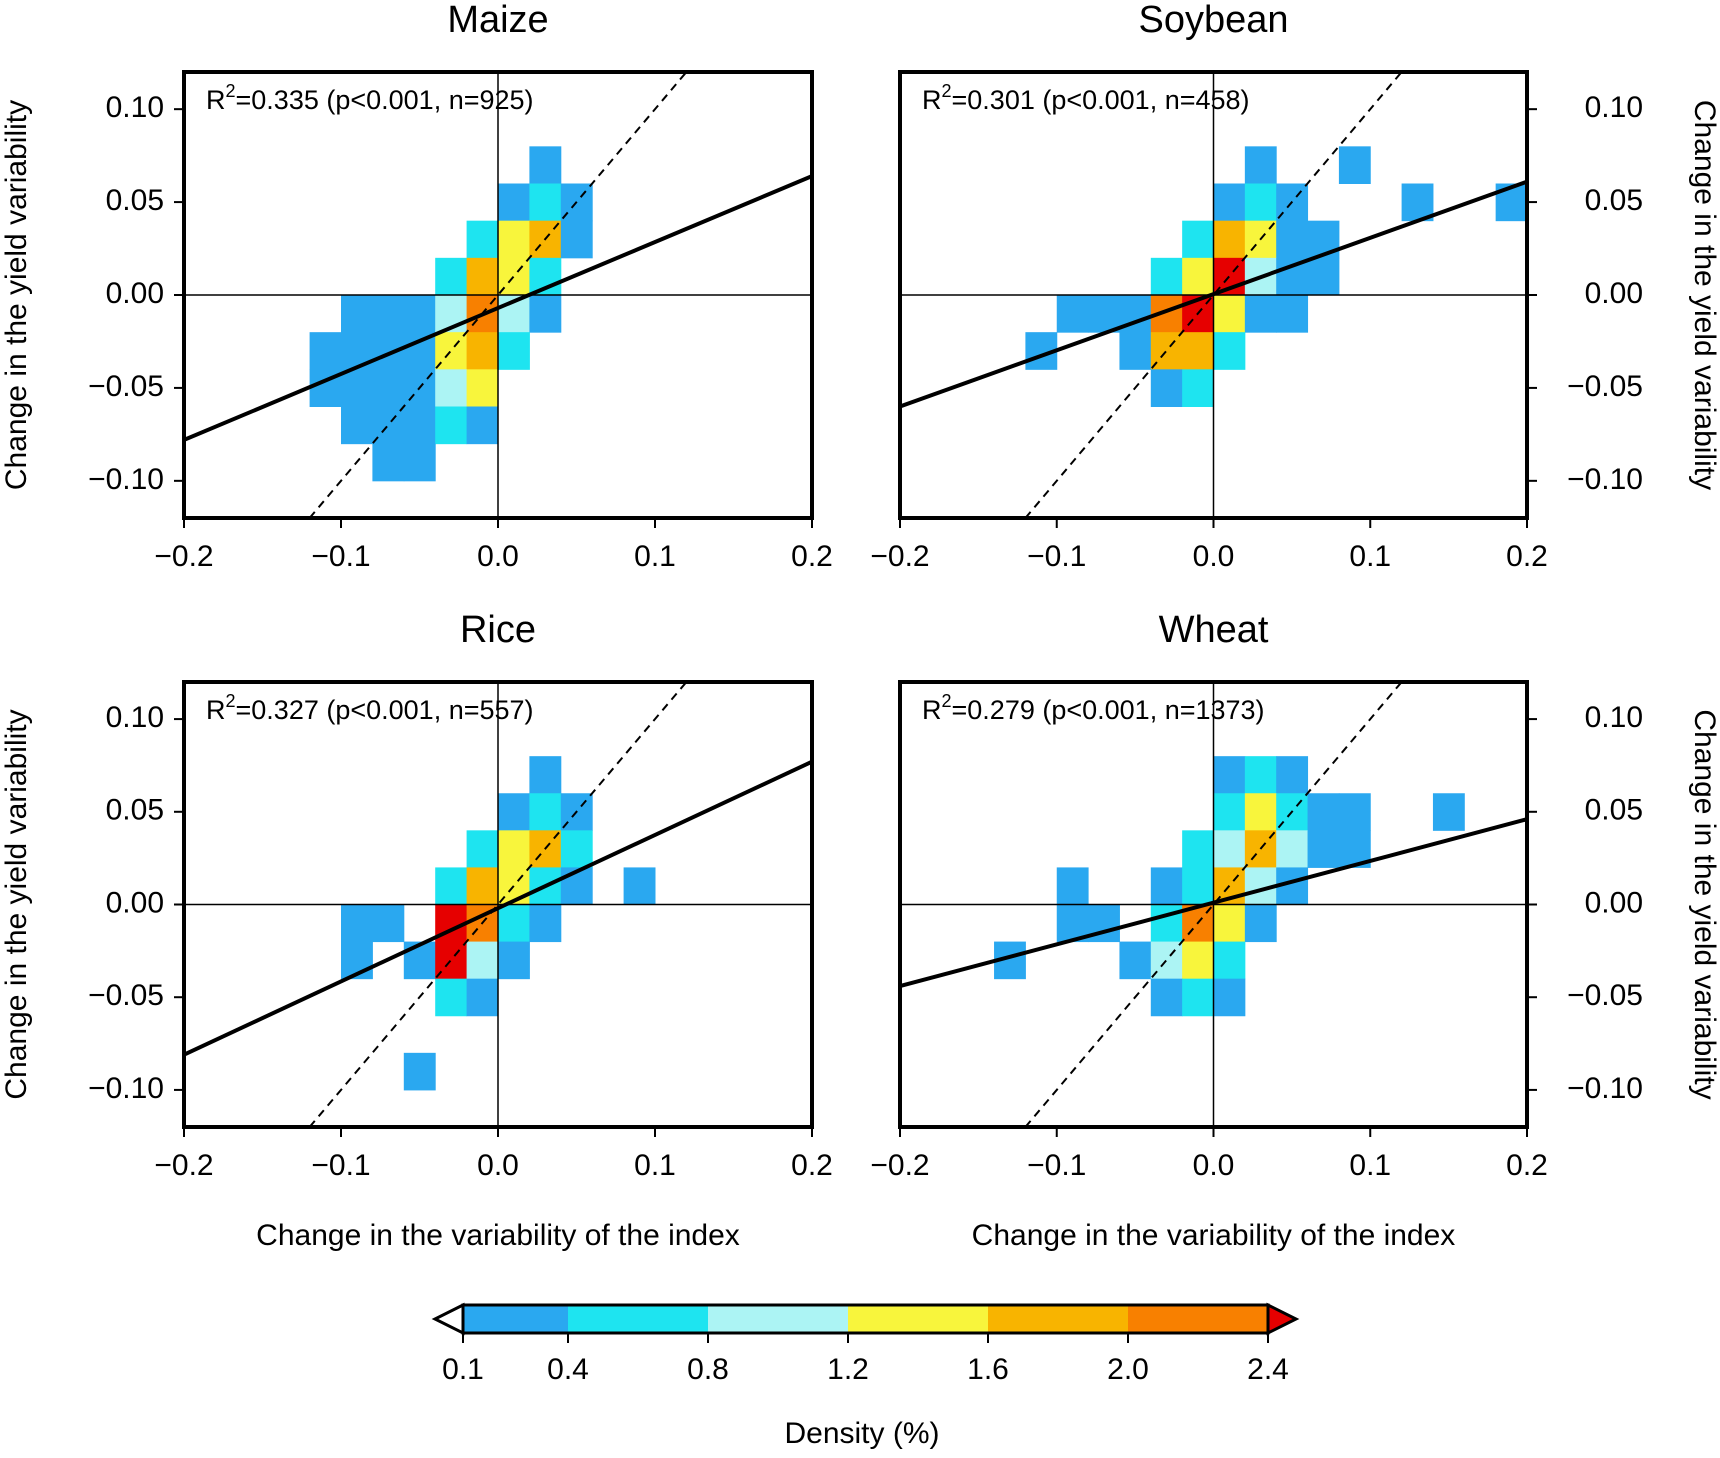 This screenshot has width=1720, height=1458. Describe the element at coordinates (498, 1235) in the screenshot. I see `x-axis-label: Change in the variability of the index` at that location.